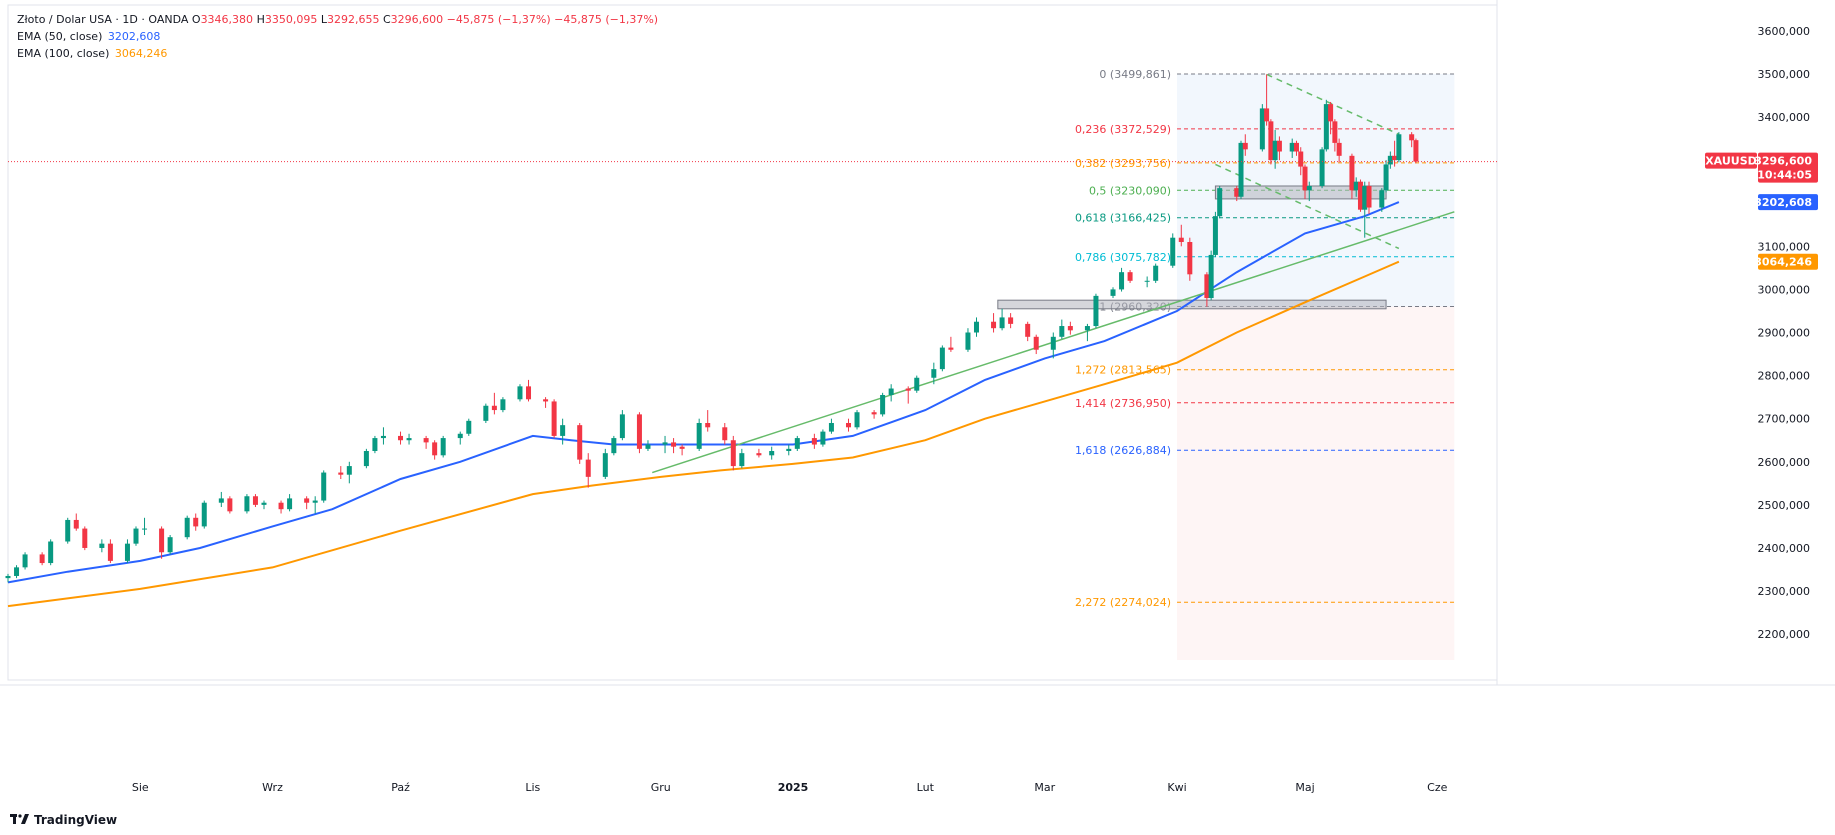 This screenshot has width=1835, height=835. Describe the element at coordinates (353, 19) in the screenshot. I see `low-value: 3292,655` at that location.